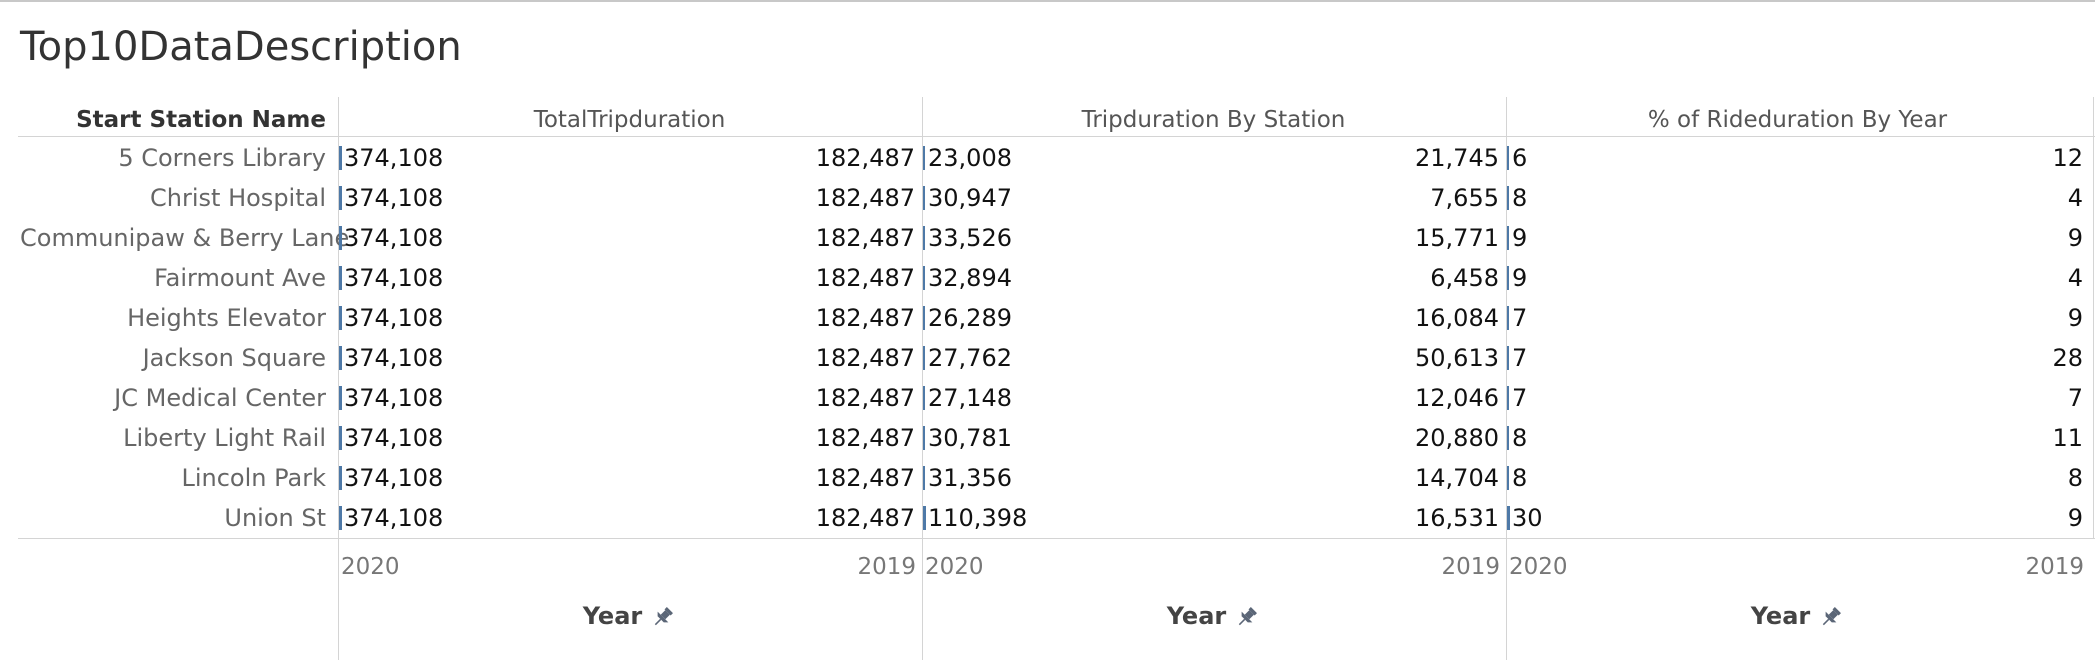 This screenshot has width=2095, height=660. Describe the element at coordinates (238, 198) in the screenshot. I see `station-label: Christ Hospital` at that location.